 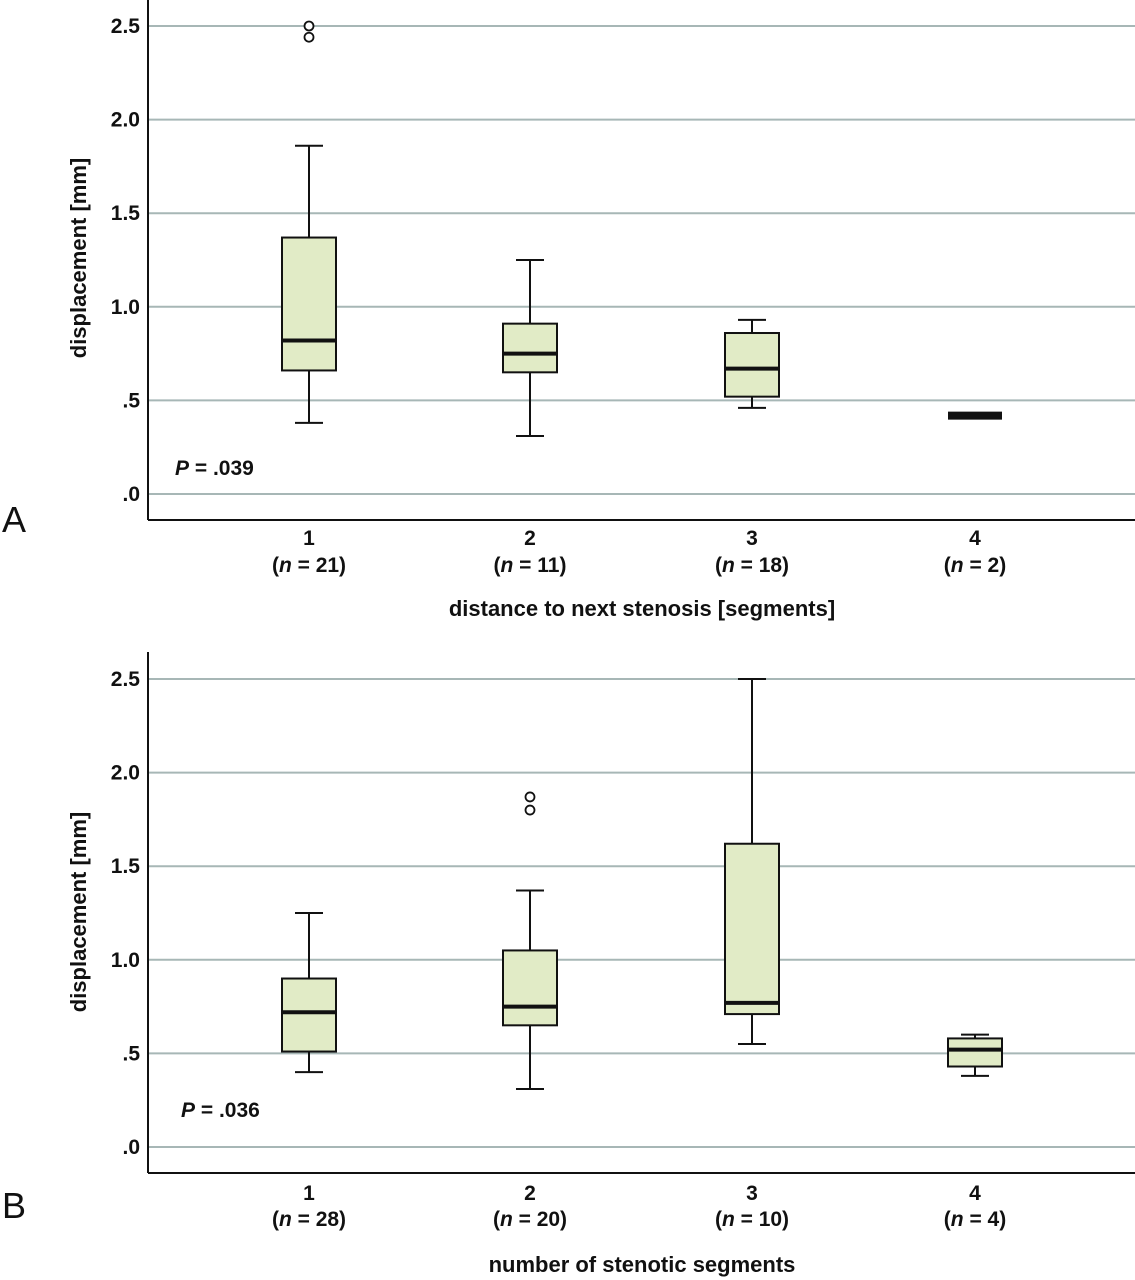 I want to click on sample-size-label: (n = 10), so click(x=752, y=1219).